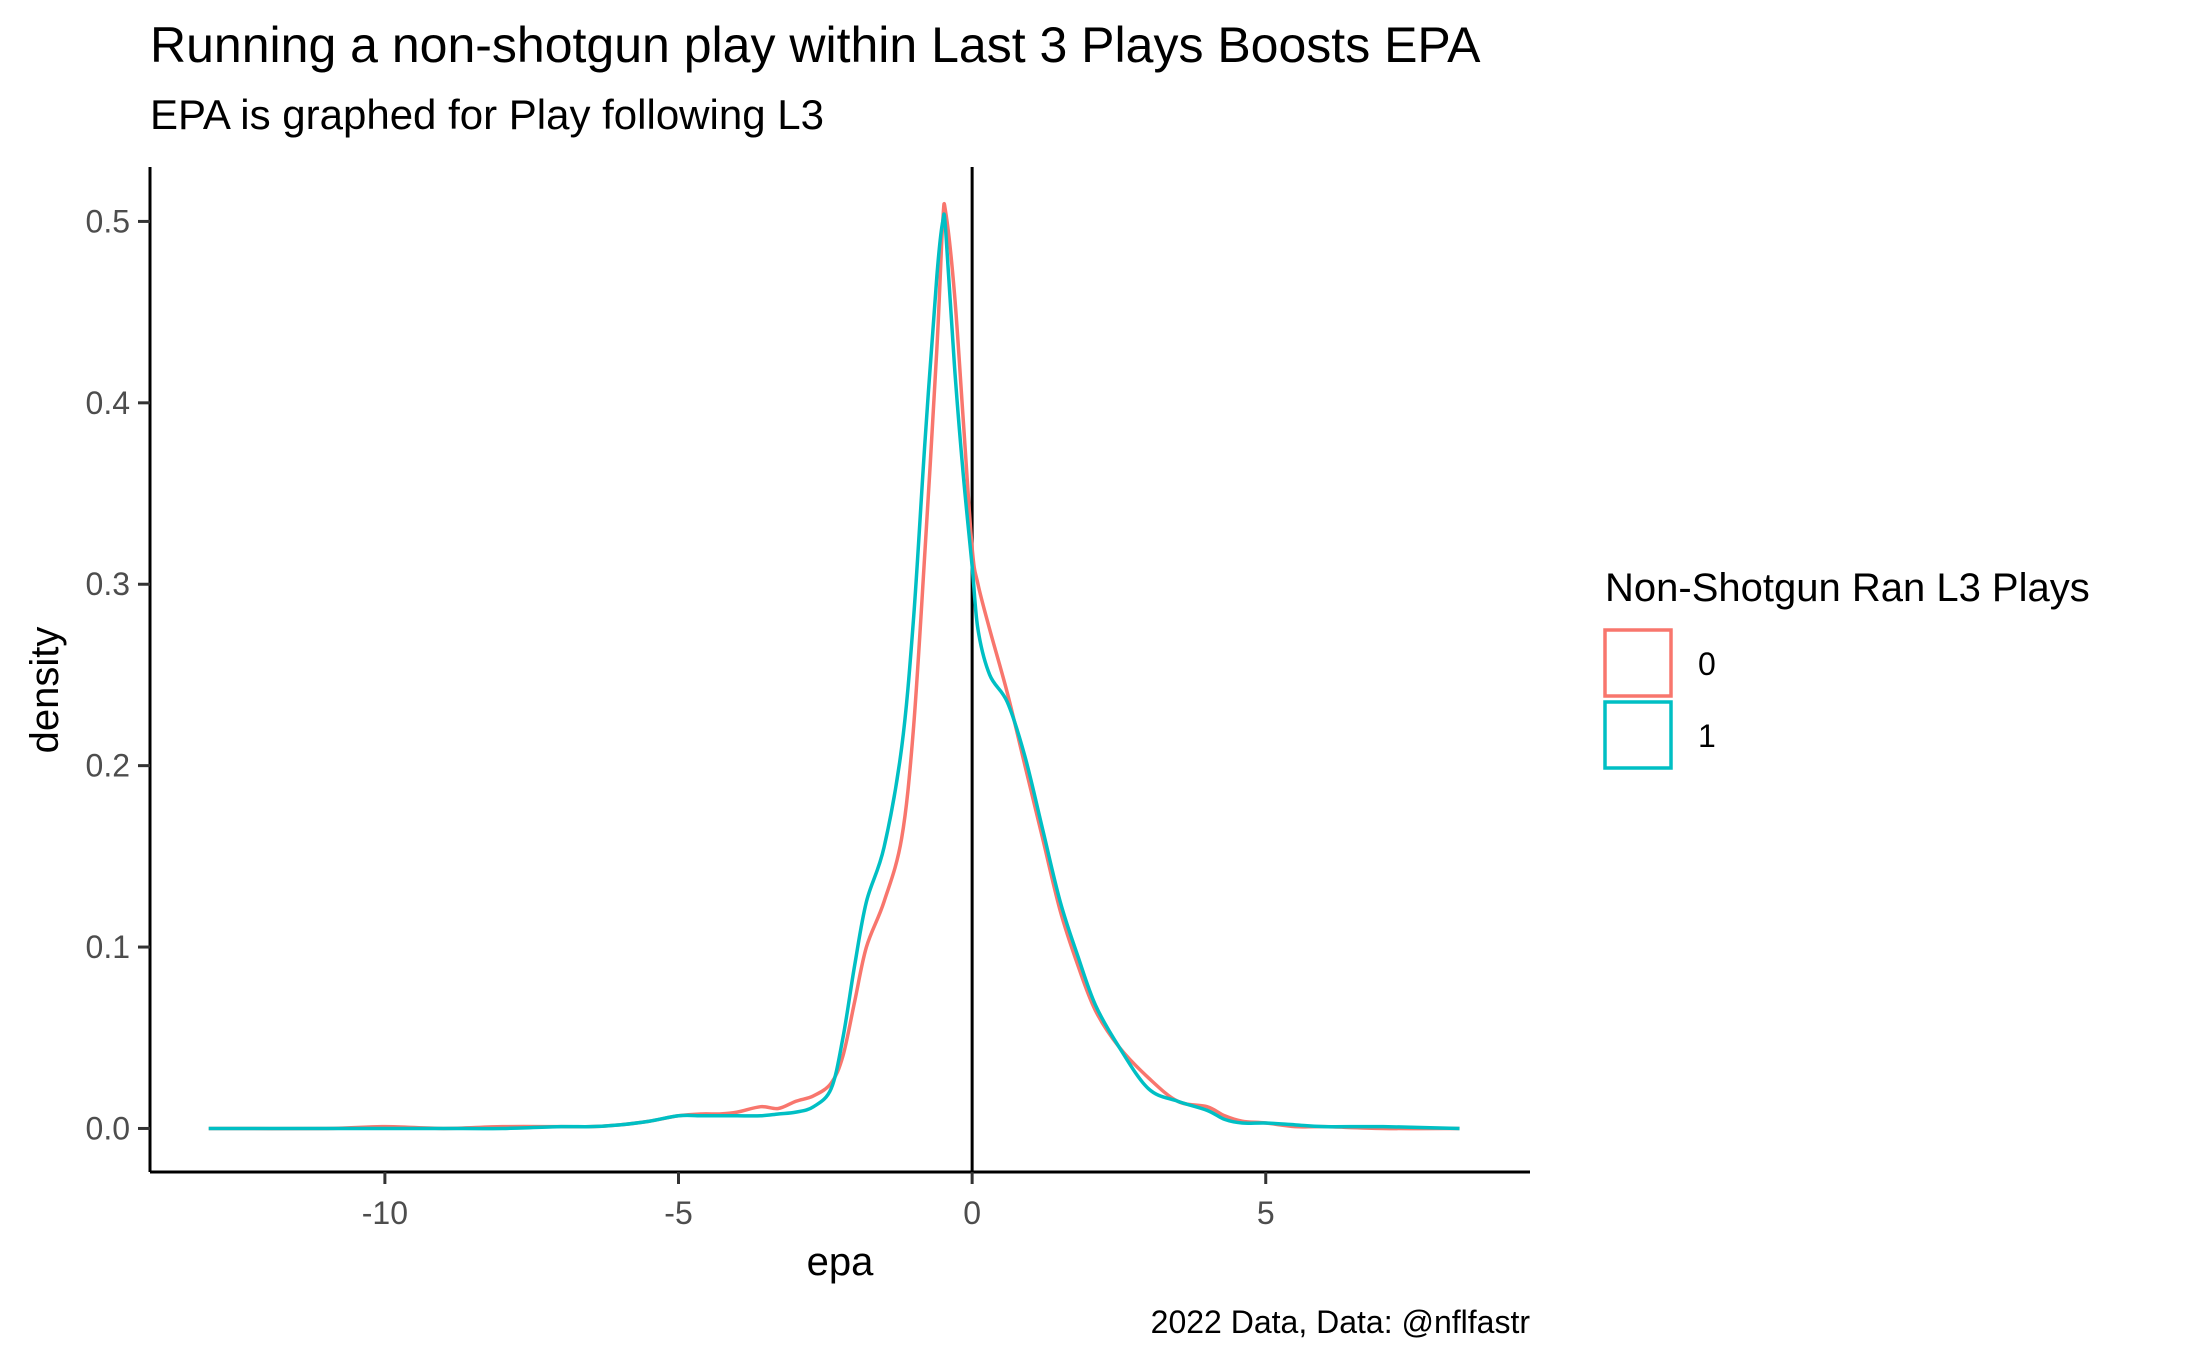 Image resolution: width=2187 pixels, height=1351 pixels. Describe the element at coordinates (108, 766) in the screenshot. I see `y-tick-label: 0.2` at that location.